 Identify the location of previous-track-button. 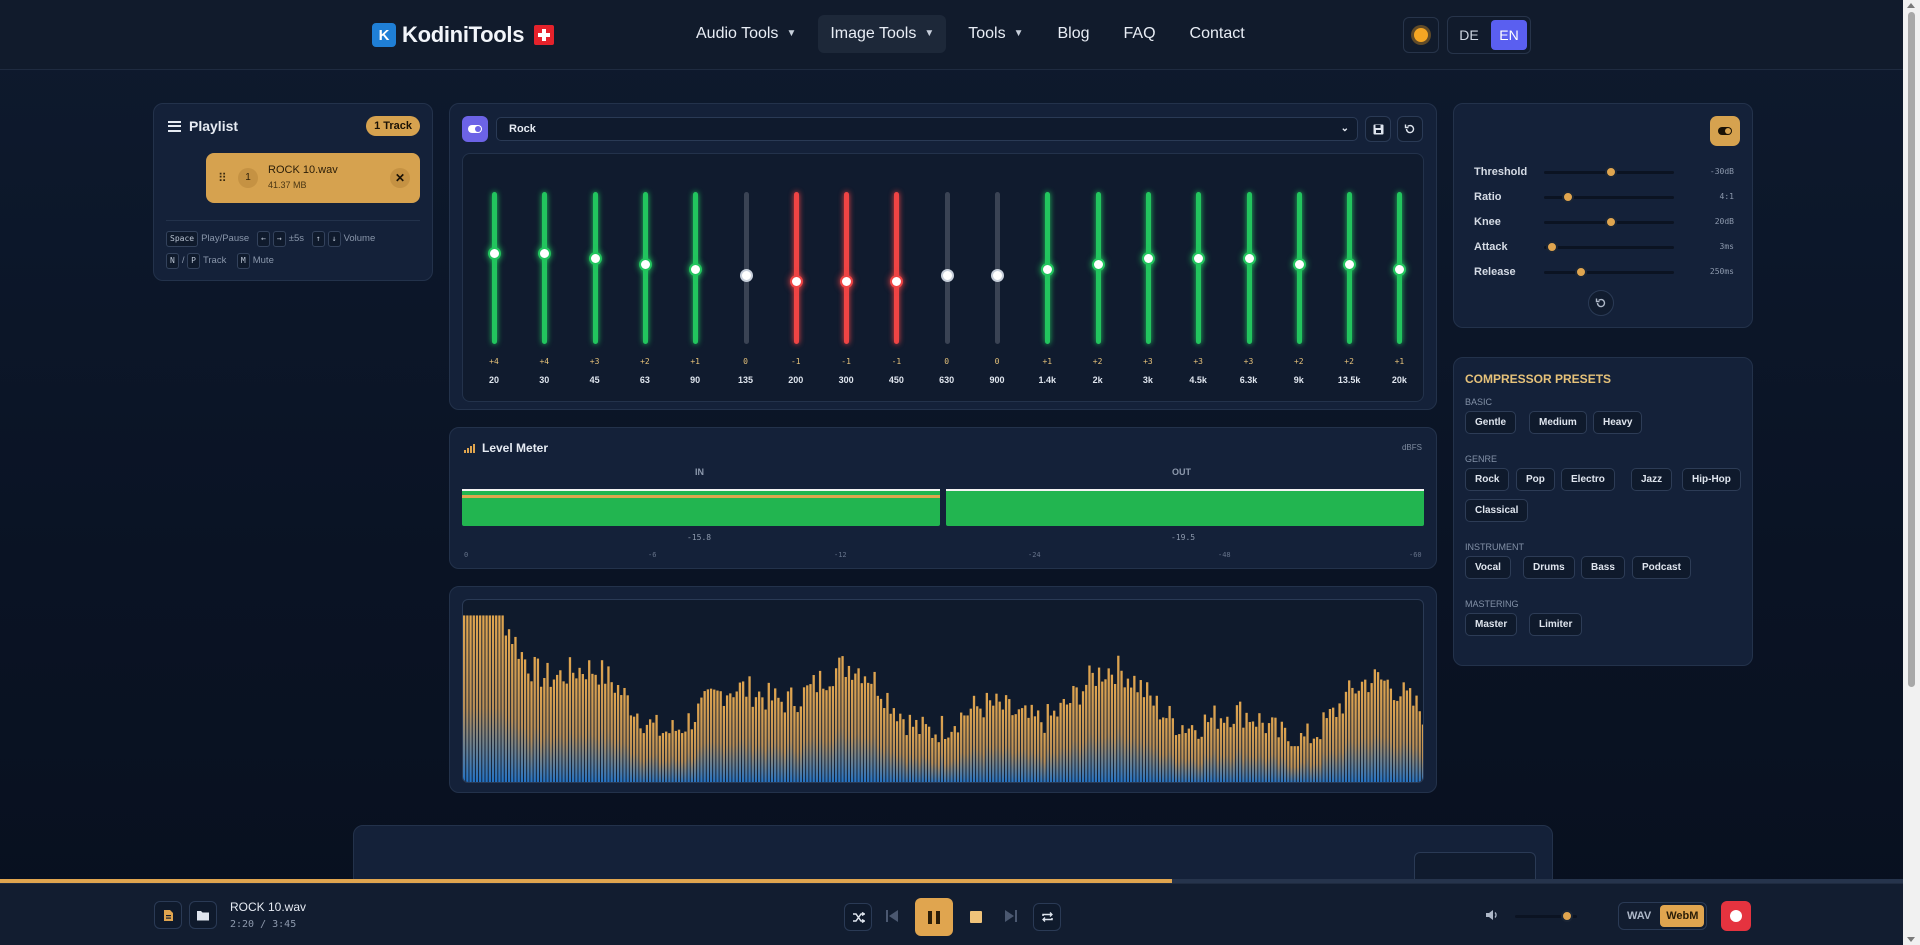
(892, 916).